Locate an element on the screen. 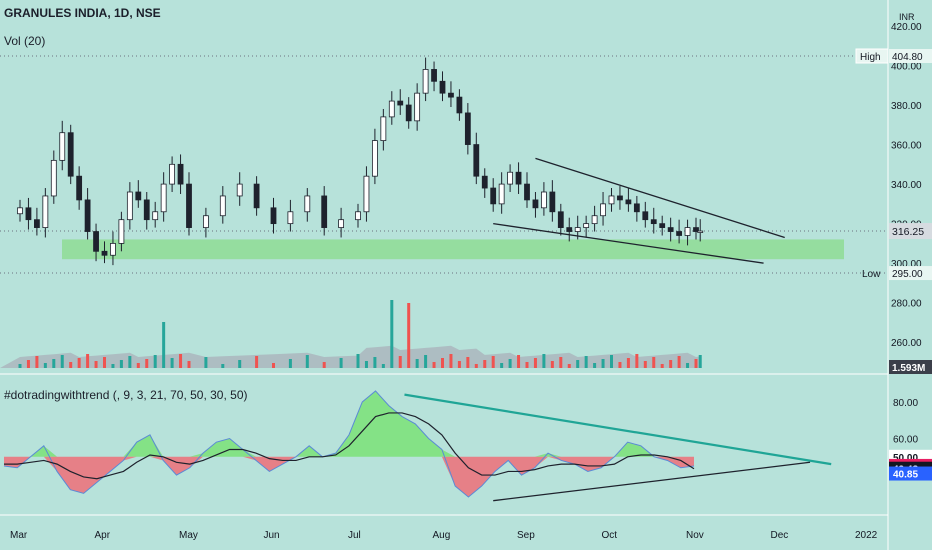 The image size is (932, 550). time-tick-label: Jul is located at coordinates (354, 535).